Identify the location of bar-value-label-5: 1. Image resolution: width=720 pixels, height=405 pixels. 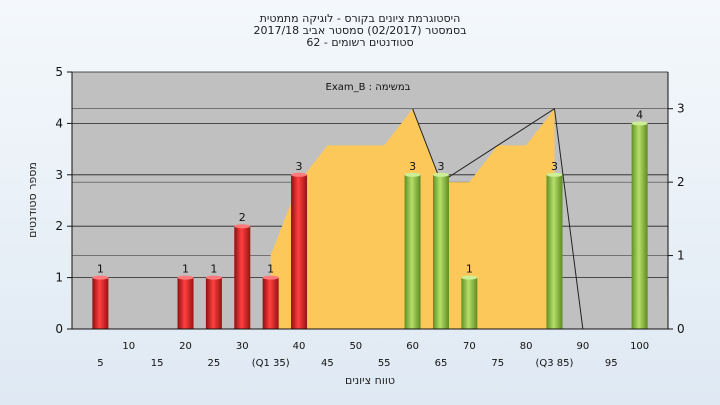
(100, 269).